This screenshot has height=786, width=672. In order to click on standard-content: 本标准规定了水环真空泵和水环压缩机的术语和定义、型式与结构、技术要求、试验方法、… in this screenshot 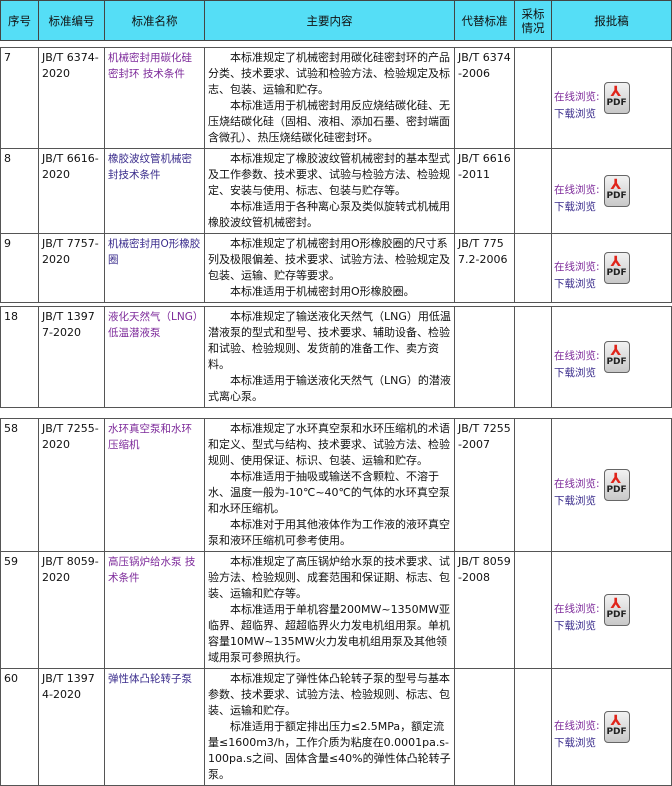, I will do `click(329, 485)`.